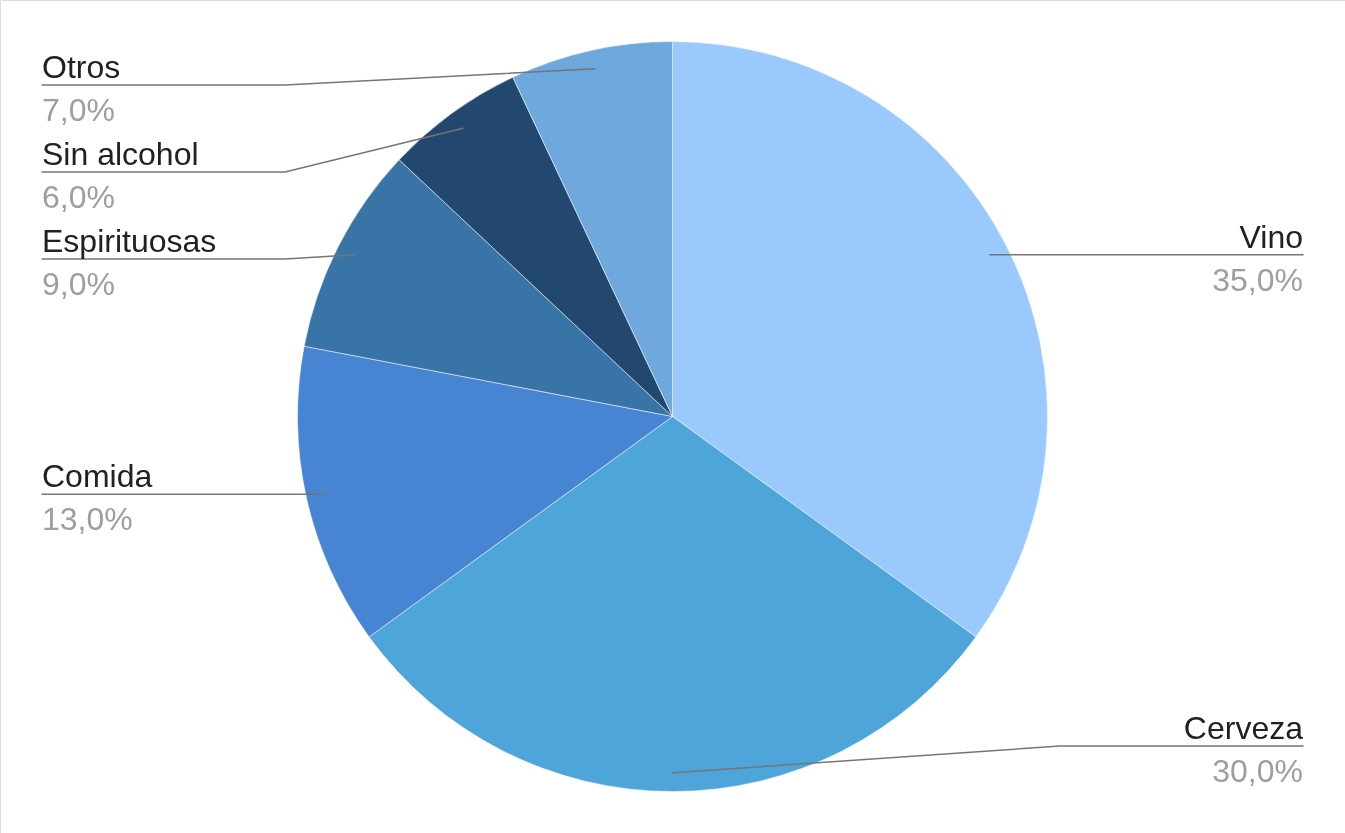  I want to click on data-label: 30,0%, so click(1257, 771).